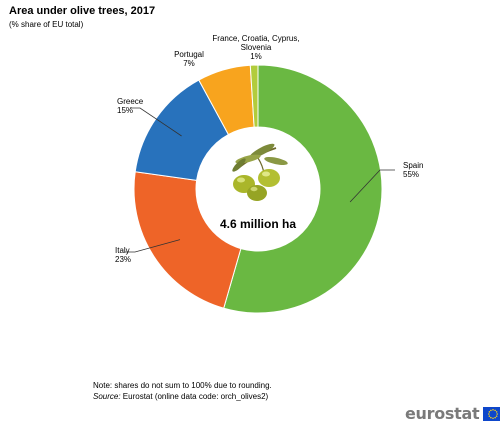 The image size is (500, 435). What do you see at coordinates (372, 186) in the screenshot?
I see `leader-line-spain` at bounding box center [372, 186].